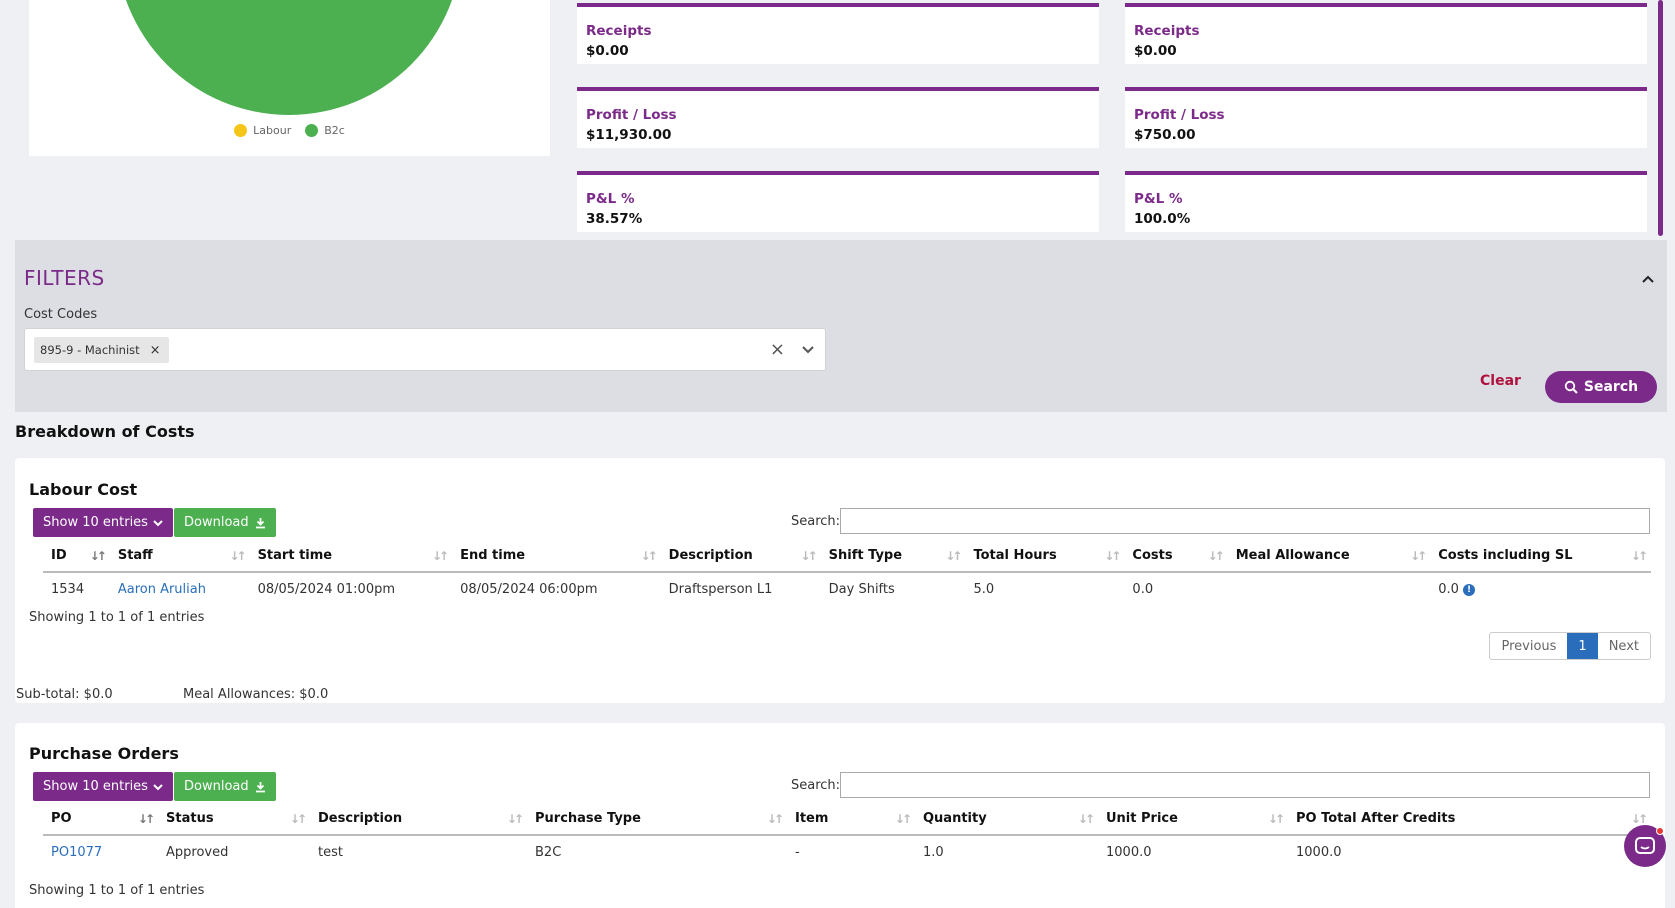 This screenshot has height=908, width=1675. I want to click on stat-profit-loss-left: Profit / Loss $11,930.00, so click(838, 117).